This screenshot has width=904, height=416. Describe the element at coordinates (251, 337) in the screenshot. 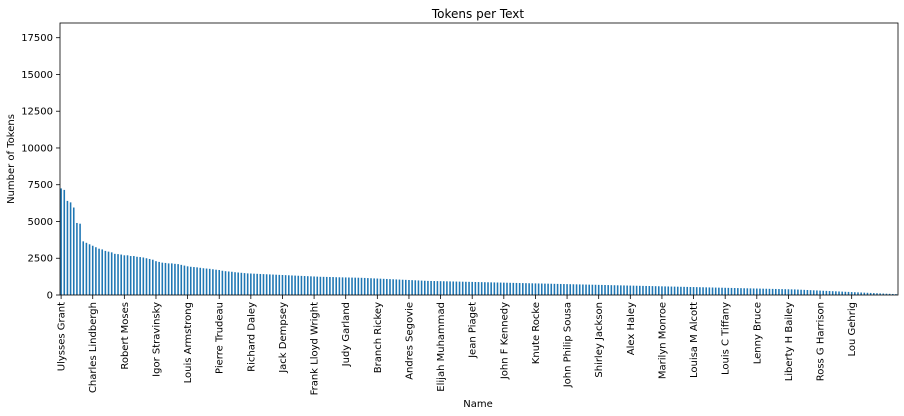

I see `x-tick-label: Richard Daley` at that location.